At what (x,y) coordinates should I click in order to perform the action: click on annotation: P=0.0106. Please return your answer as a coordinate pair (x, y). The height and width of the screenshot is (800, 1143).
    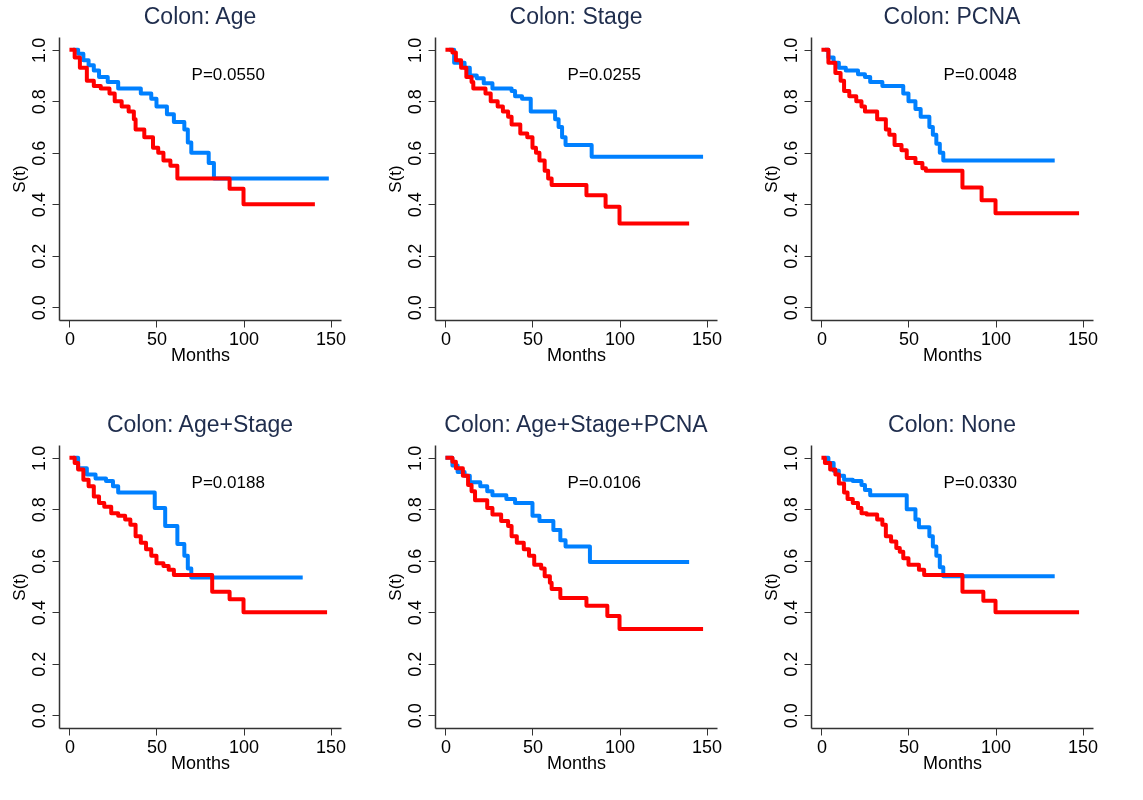
    Looking at the image, I should click on (604, 482).